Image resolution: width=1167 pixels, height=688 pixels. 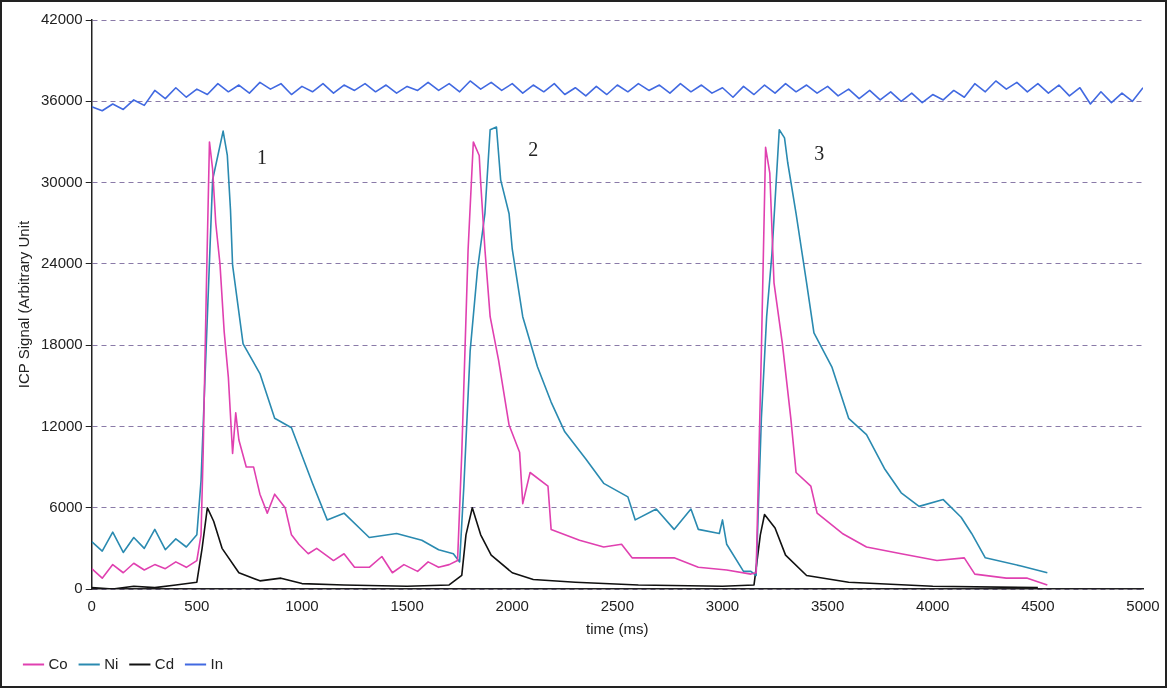 I want to click on y-tick-label: 0, so click(x=78, y=588).